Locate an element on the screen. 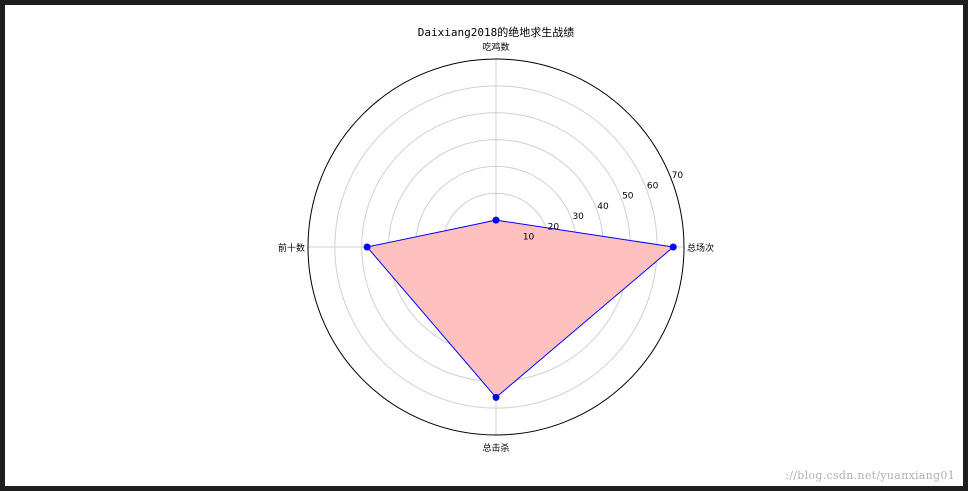  watermark-text: ://blog.csdn.net/yuanxiang01 is located at coordinates (870, 475).